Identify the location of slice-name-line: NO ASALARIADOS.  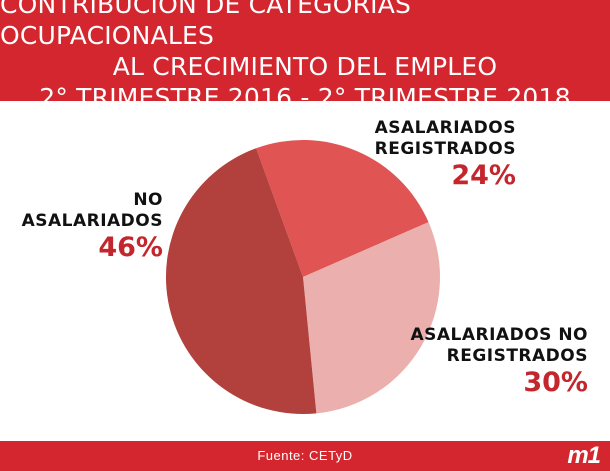
(92, 210).